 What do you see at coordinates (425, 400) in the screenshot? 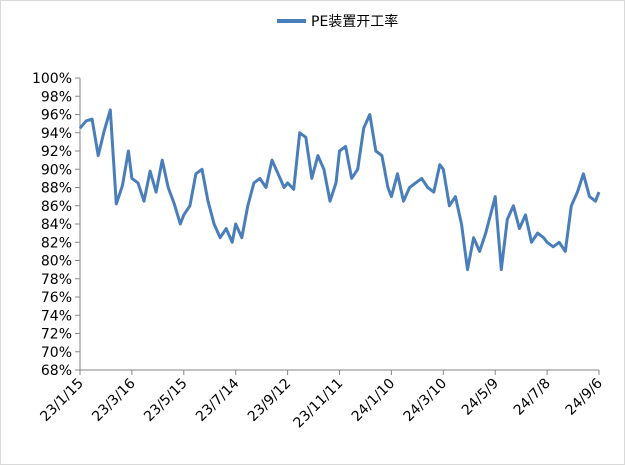
I see `x-tick-label: 24/3/10` at bounding box center [425, 400].